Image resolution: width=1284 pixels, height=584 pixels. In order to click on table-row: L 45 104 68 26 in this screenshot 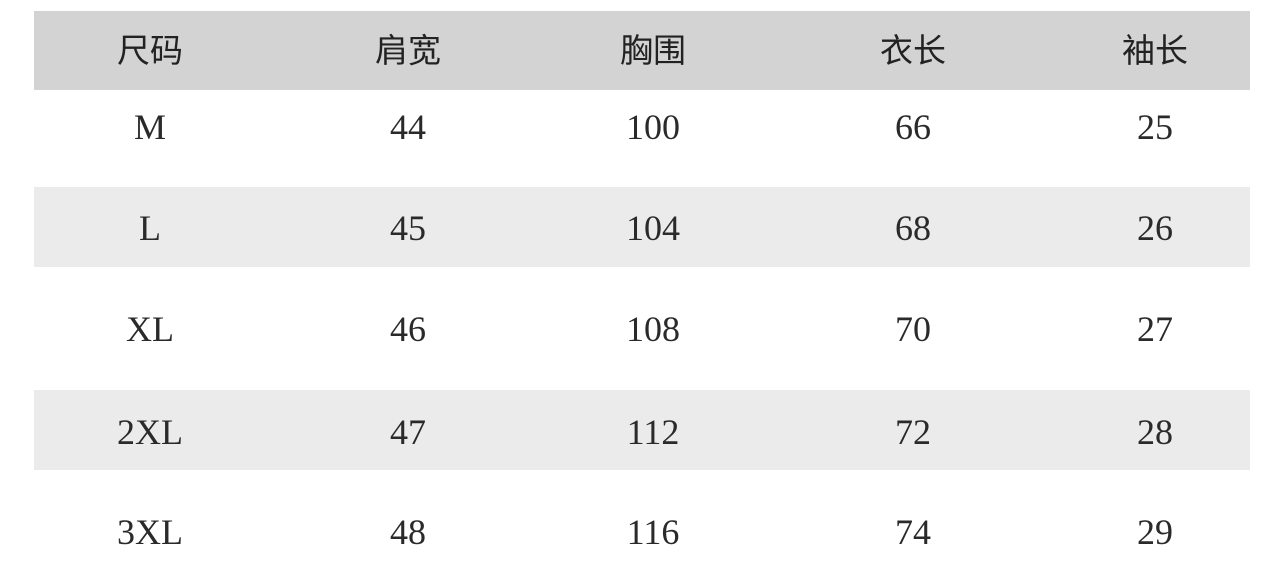, I will do `click(642, 228)`.